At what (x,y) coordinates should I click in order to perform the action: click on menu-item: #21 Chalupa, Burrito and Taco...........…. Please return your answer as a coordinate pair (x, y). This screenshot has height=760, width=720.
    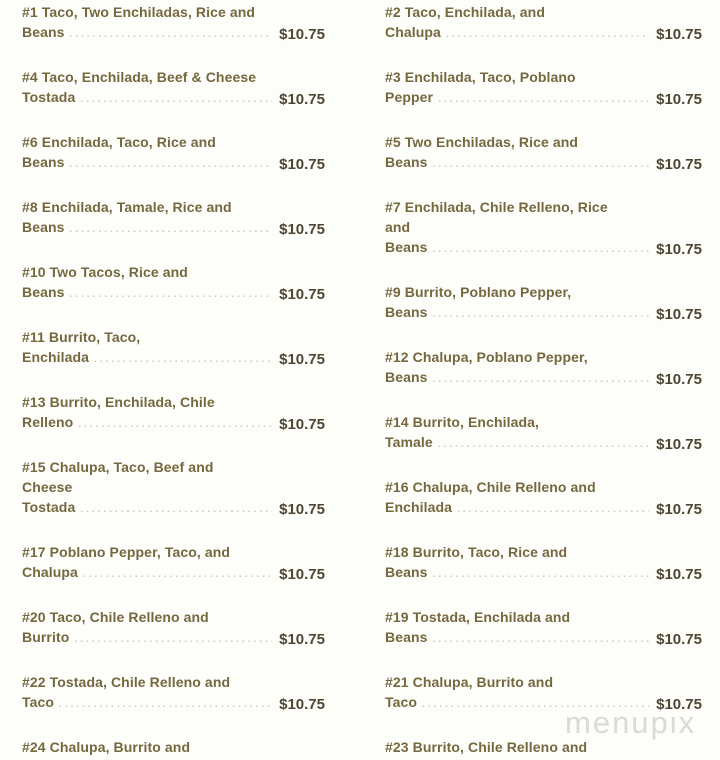
    Looking at the image, I should click on (543, 693).